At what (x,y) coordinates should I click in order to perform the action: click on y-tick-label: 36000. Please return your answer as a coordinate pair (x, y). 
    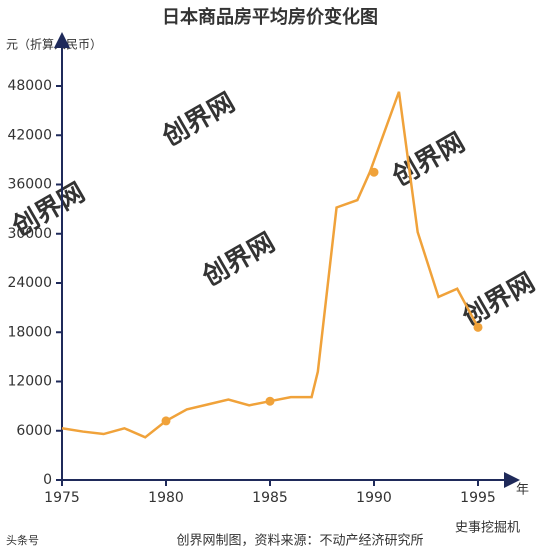
    Looking at the image, I should click on (29, 185).